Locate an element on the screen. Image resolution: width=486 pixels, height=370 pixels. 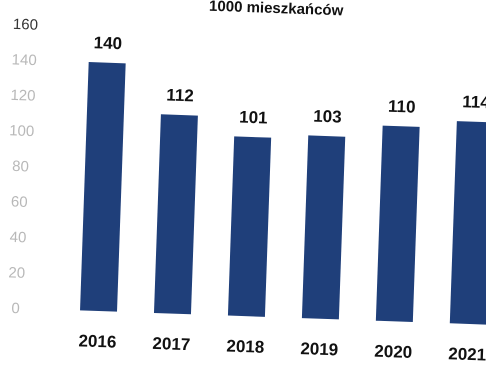
bar-2019 is located at coordinates (323, 227).